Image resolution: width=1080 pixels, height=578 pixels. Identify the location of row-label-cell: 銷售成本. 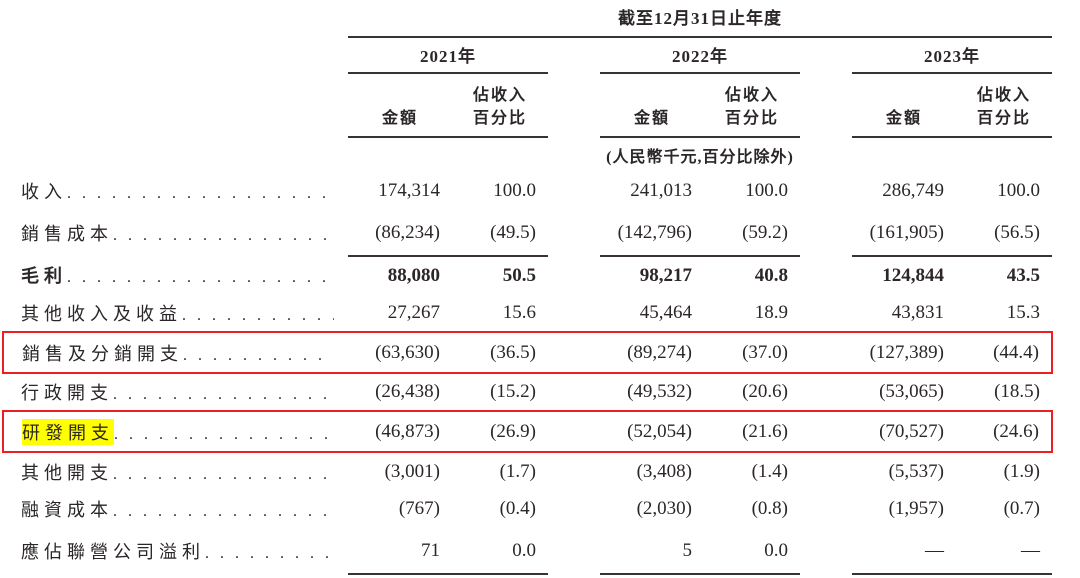
(175, 233).